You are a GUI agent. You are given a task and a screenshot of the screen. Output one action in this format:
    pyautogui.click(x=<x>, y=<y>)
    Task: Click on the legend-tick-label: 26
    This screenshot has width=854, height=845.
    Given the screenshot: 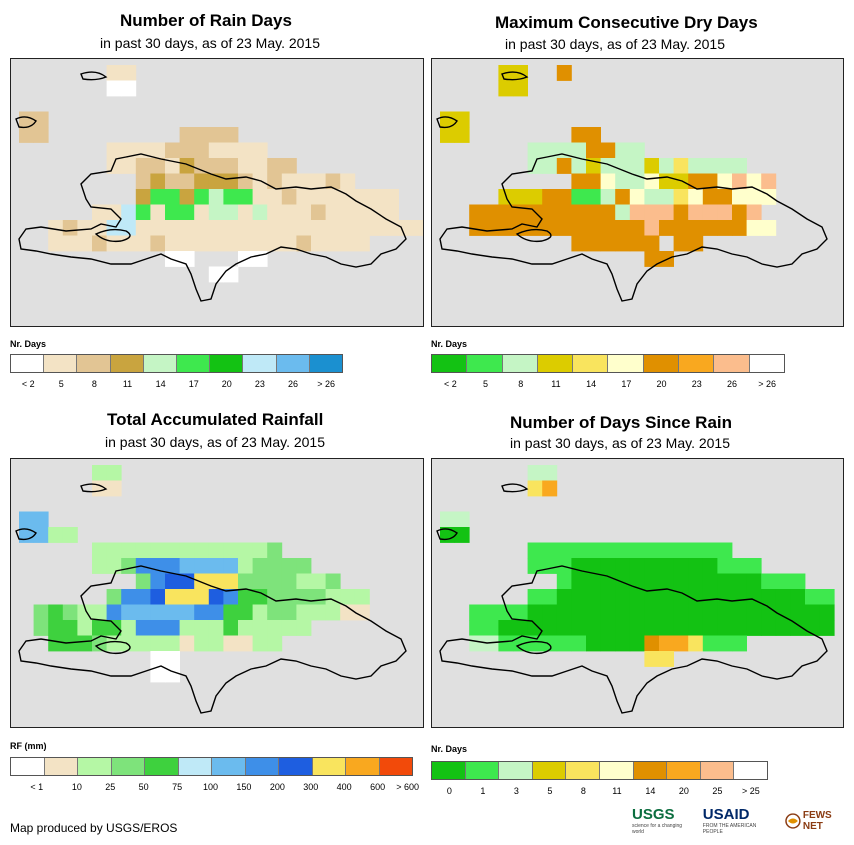 What is the action you would take?
    pyautogui.click(x=293, y=384)
    